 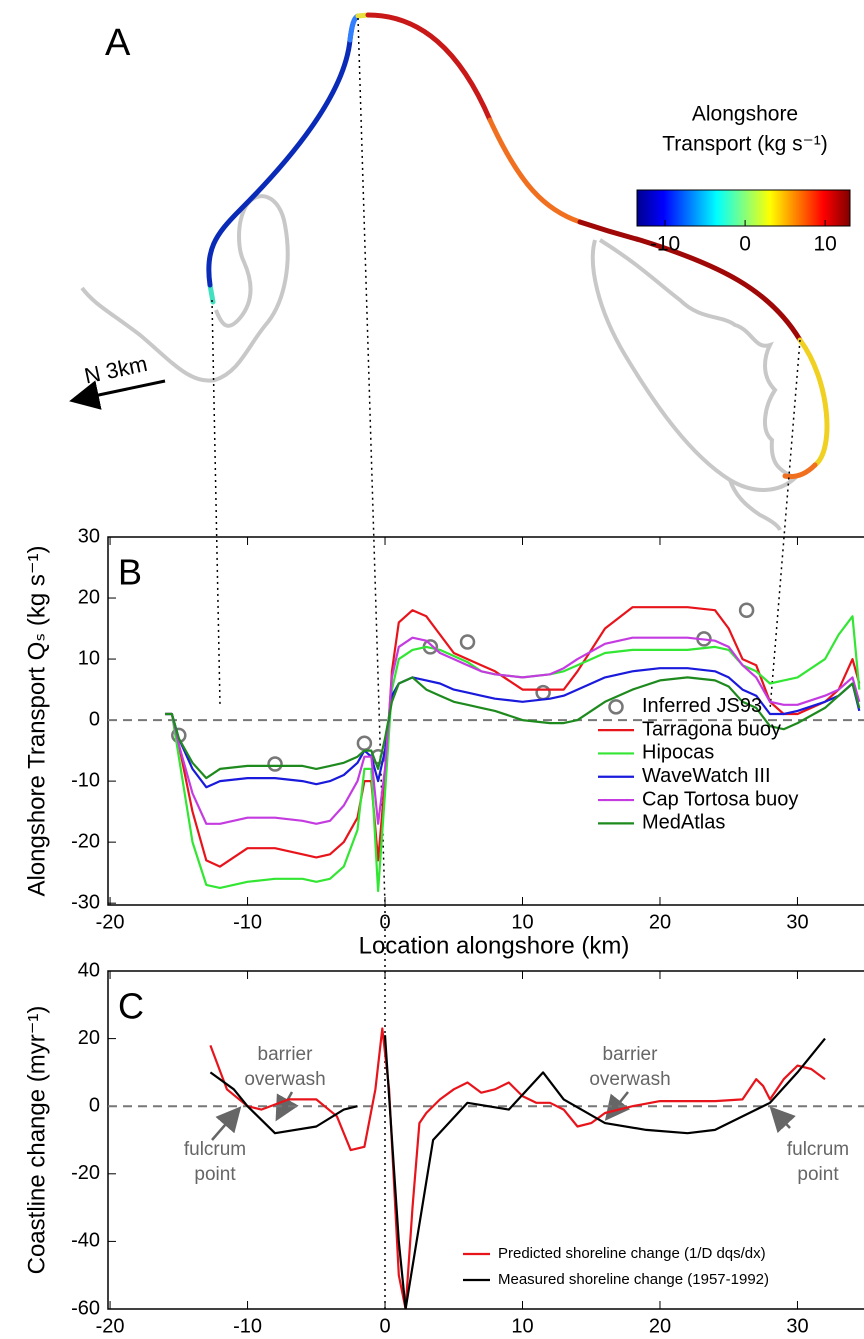 What do you see at coordinates (824, 244) in the screenshot?
I see `colorbar-tick-label: 10` at bounding box center [824, 244].